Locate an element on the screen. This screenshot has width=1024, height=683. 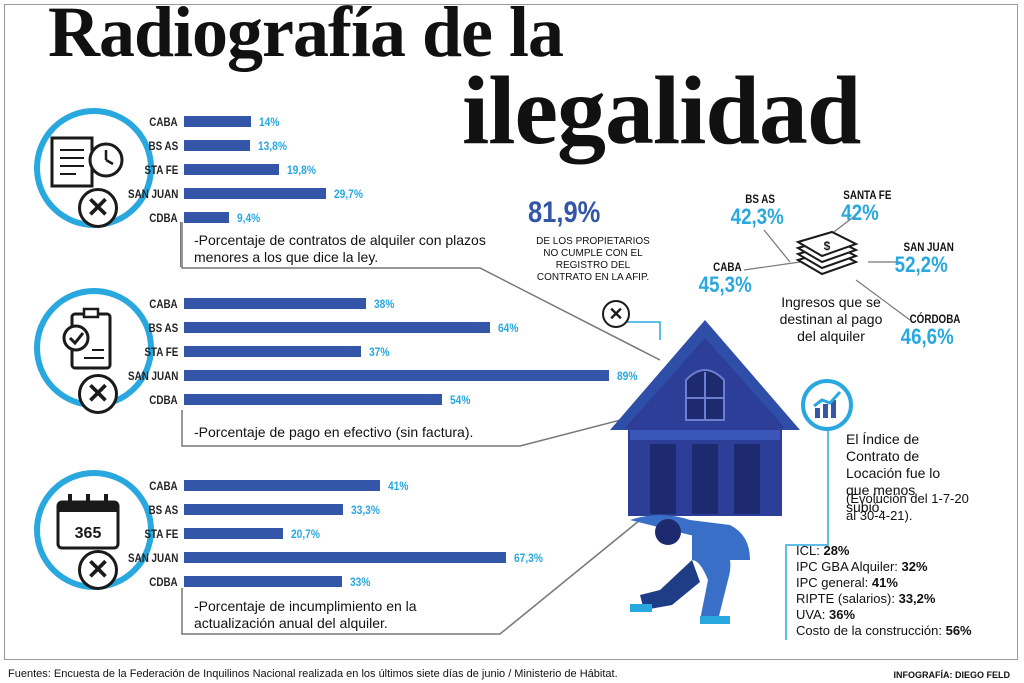
bar-row: BS AS 33,3% is located at coordinates (264, 511).